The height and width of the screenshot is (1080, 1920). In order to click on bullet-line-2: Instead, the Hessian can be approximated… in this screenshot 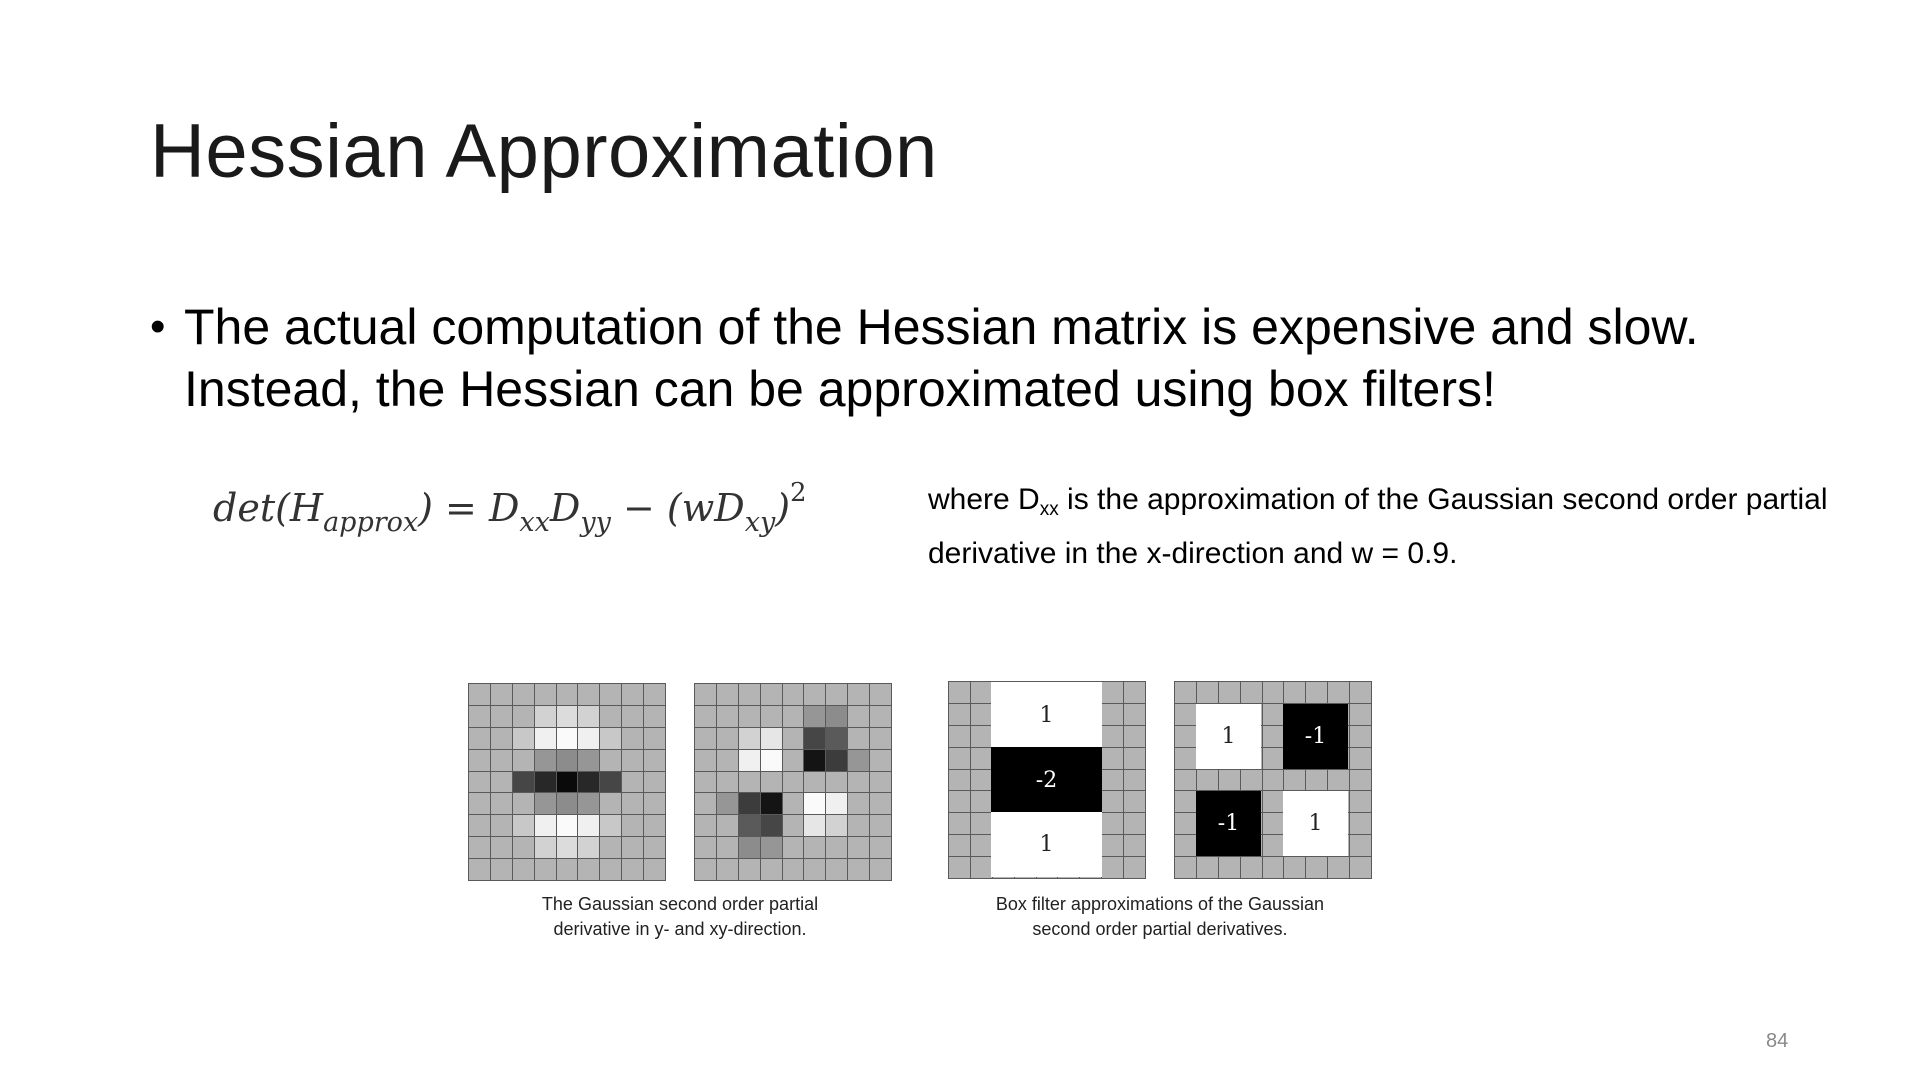, I will do `click(840, 389)`.